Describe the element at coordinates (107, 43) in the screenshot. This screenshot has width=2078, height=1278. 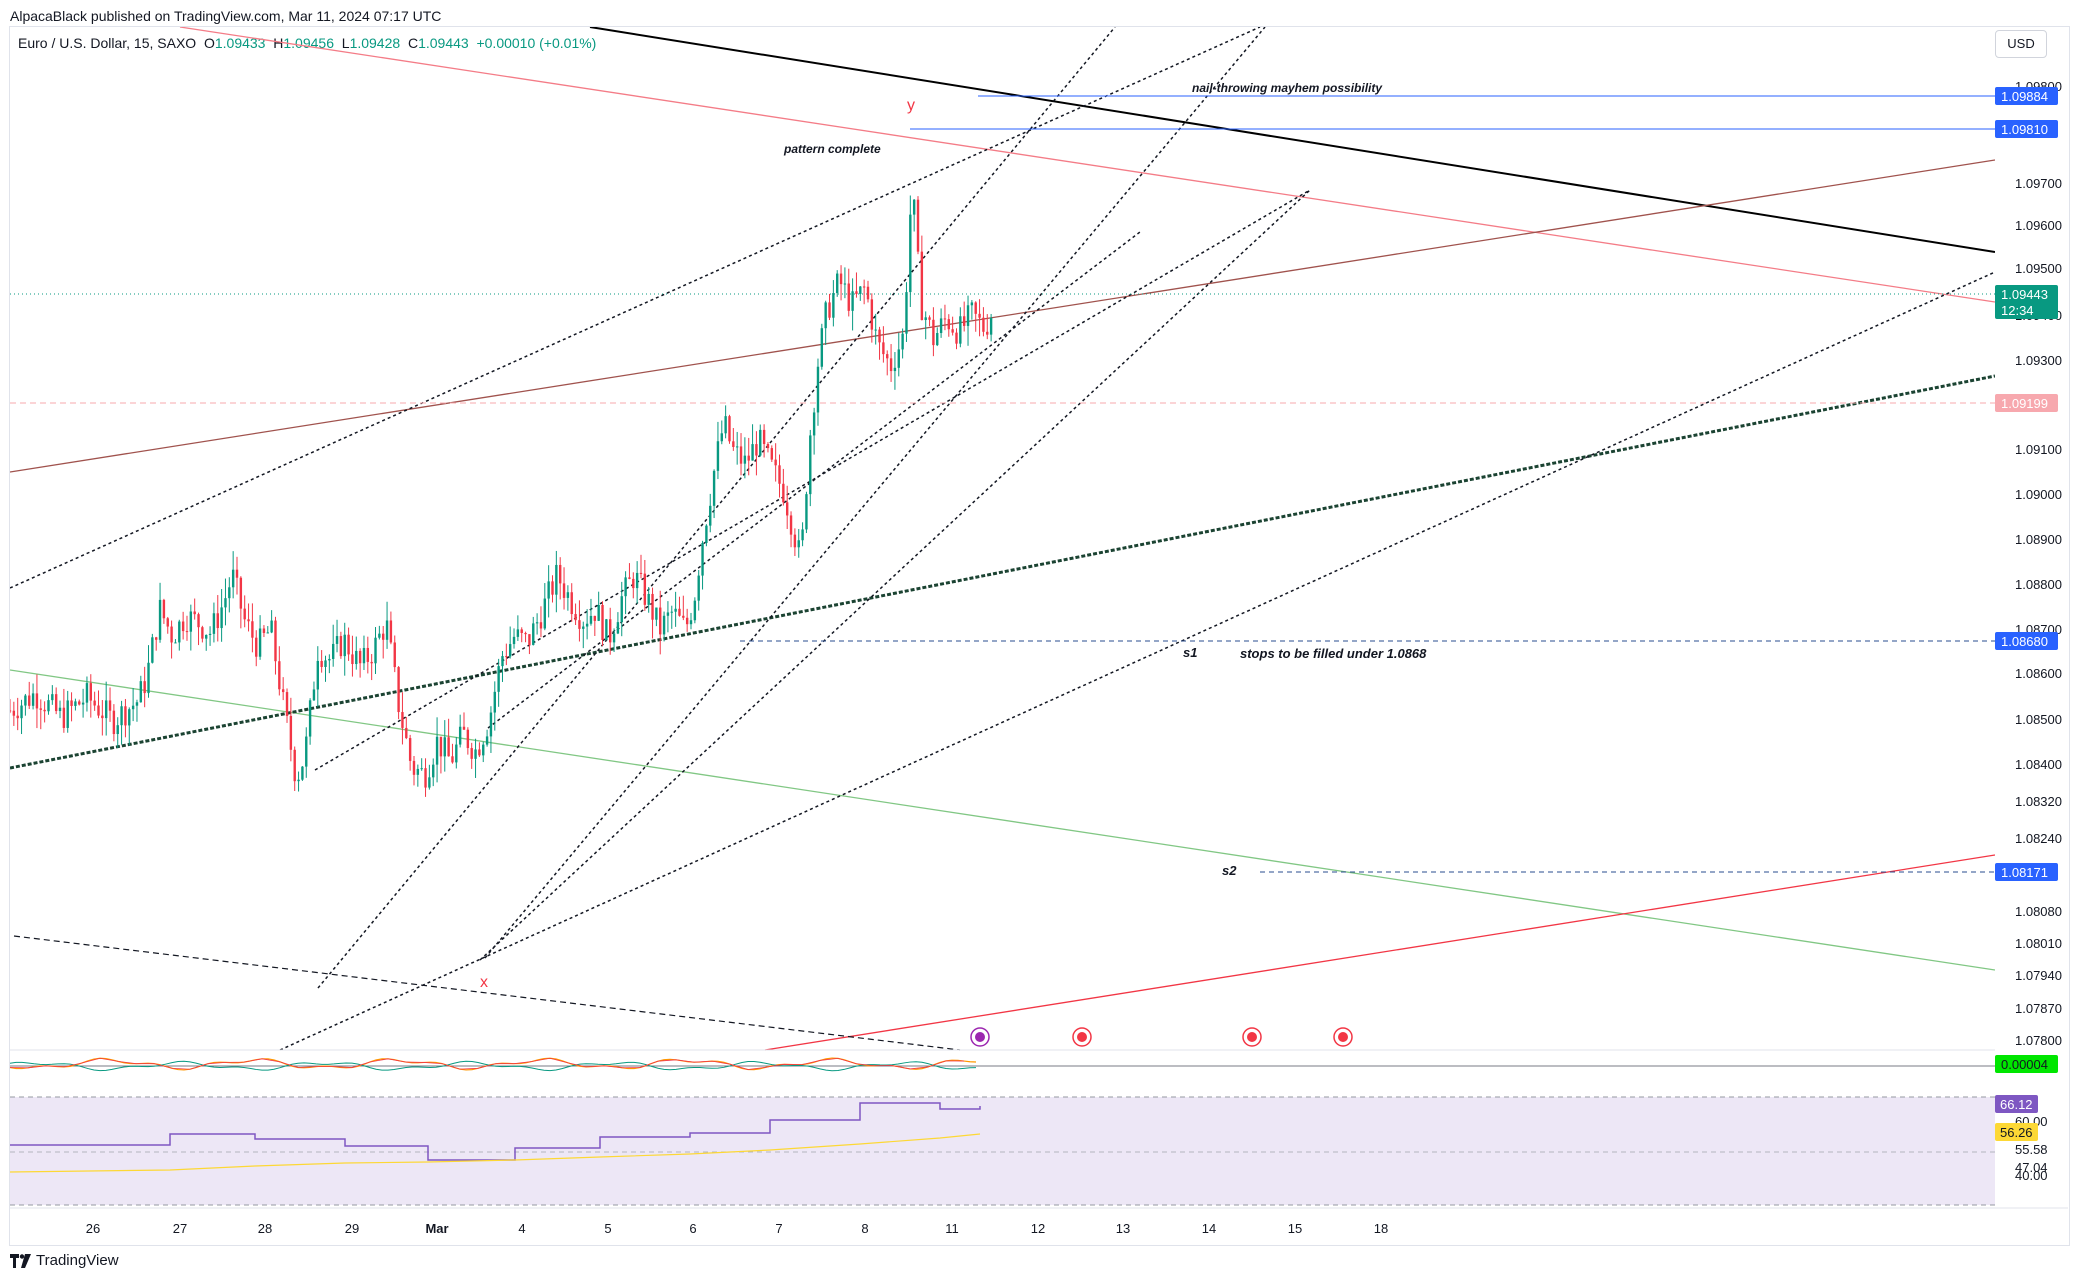
I see `symbol-name: Euro / U.S. Dollar, 15, SAXO` at that location.